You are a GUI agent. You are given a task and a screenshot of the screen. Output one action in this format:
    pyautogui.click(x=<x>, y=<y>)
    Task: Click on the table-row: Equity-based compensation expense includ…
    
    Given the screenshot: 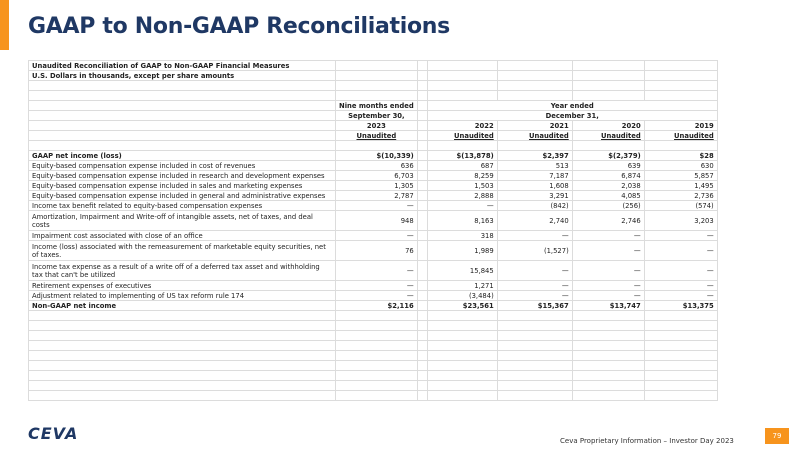 What is the action you would take?
    pyautogui.click(x=373, y=195)
    